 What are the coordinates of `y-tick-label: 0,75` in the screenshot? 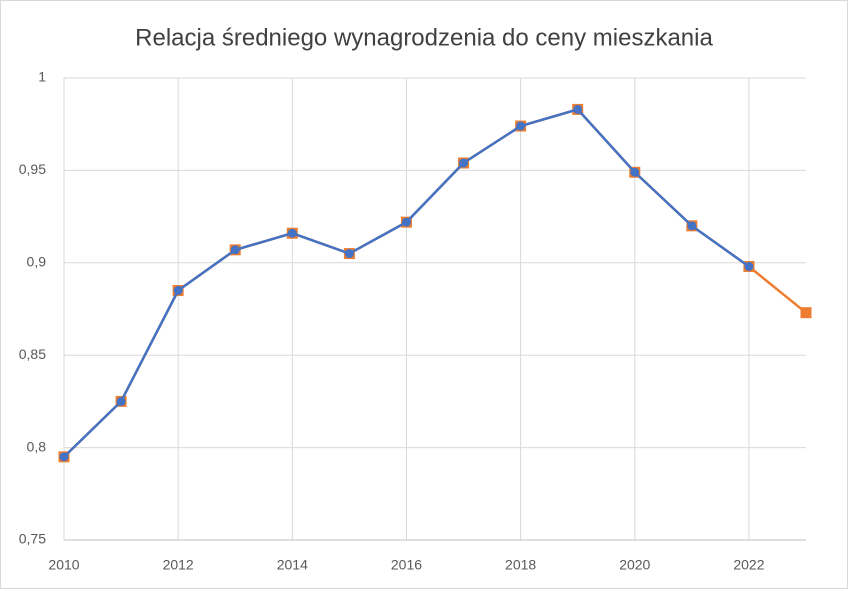 It's located at (32, 539).